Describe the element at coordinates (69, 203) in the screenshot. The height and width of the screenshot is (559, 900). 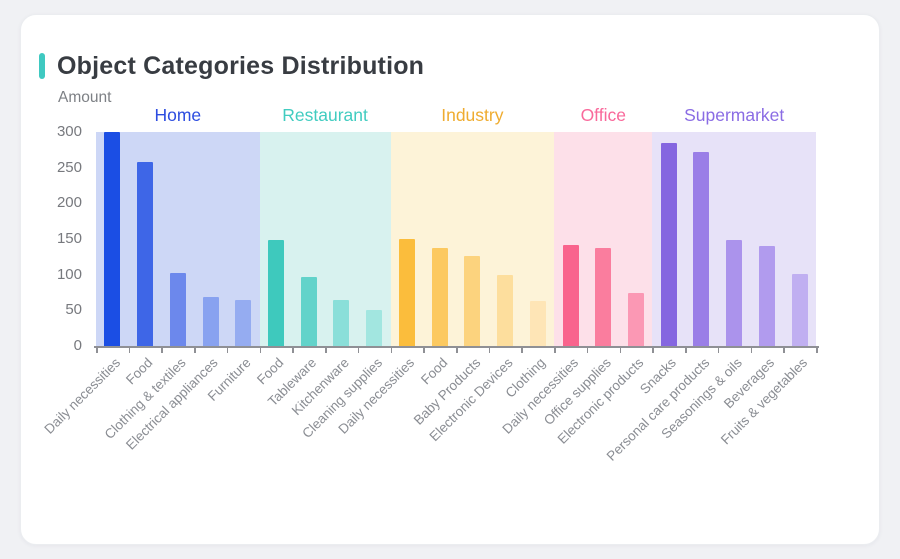
I see `y-axis-tick-label: 200` at that location.